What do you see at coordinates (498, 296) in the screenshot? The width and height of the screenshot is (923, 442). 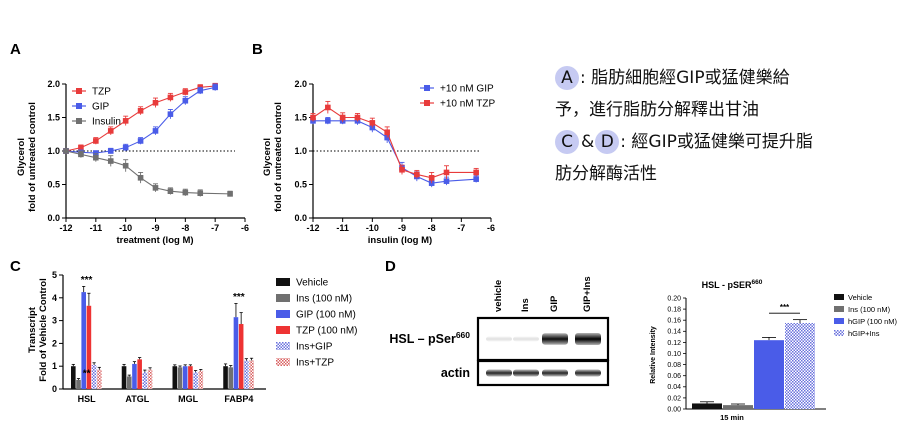 I see `blot-lane-label: vehicle` at bounding box center [498, 296].